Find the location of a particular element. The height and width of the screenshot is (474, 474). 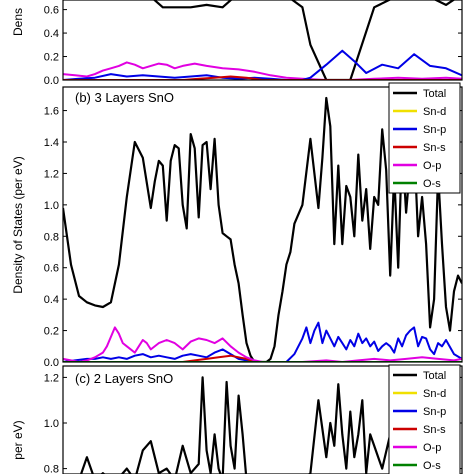

series-line-o-p is located at coordinates (262, 344).